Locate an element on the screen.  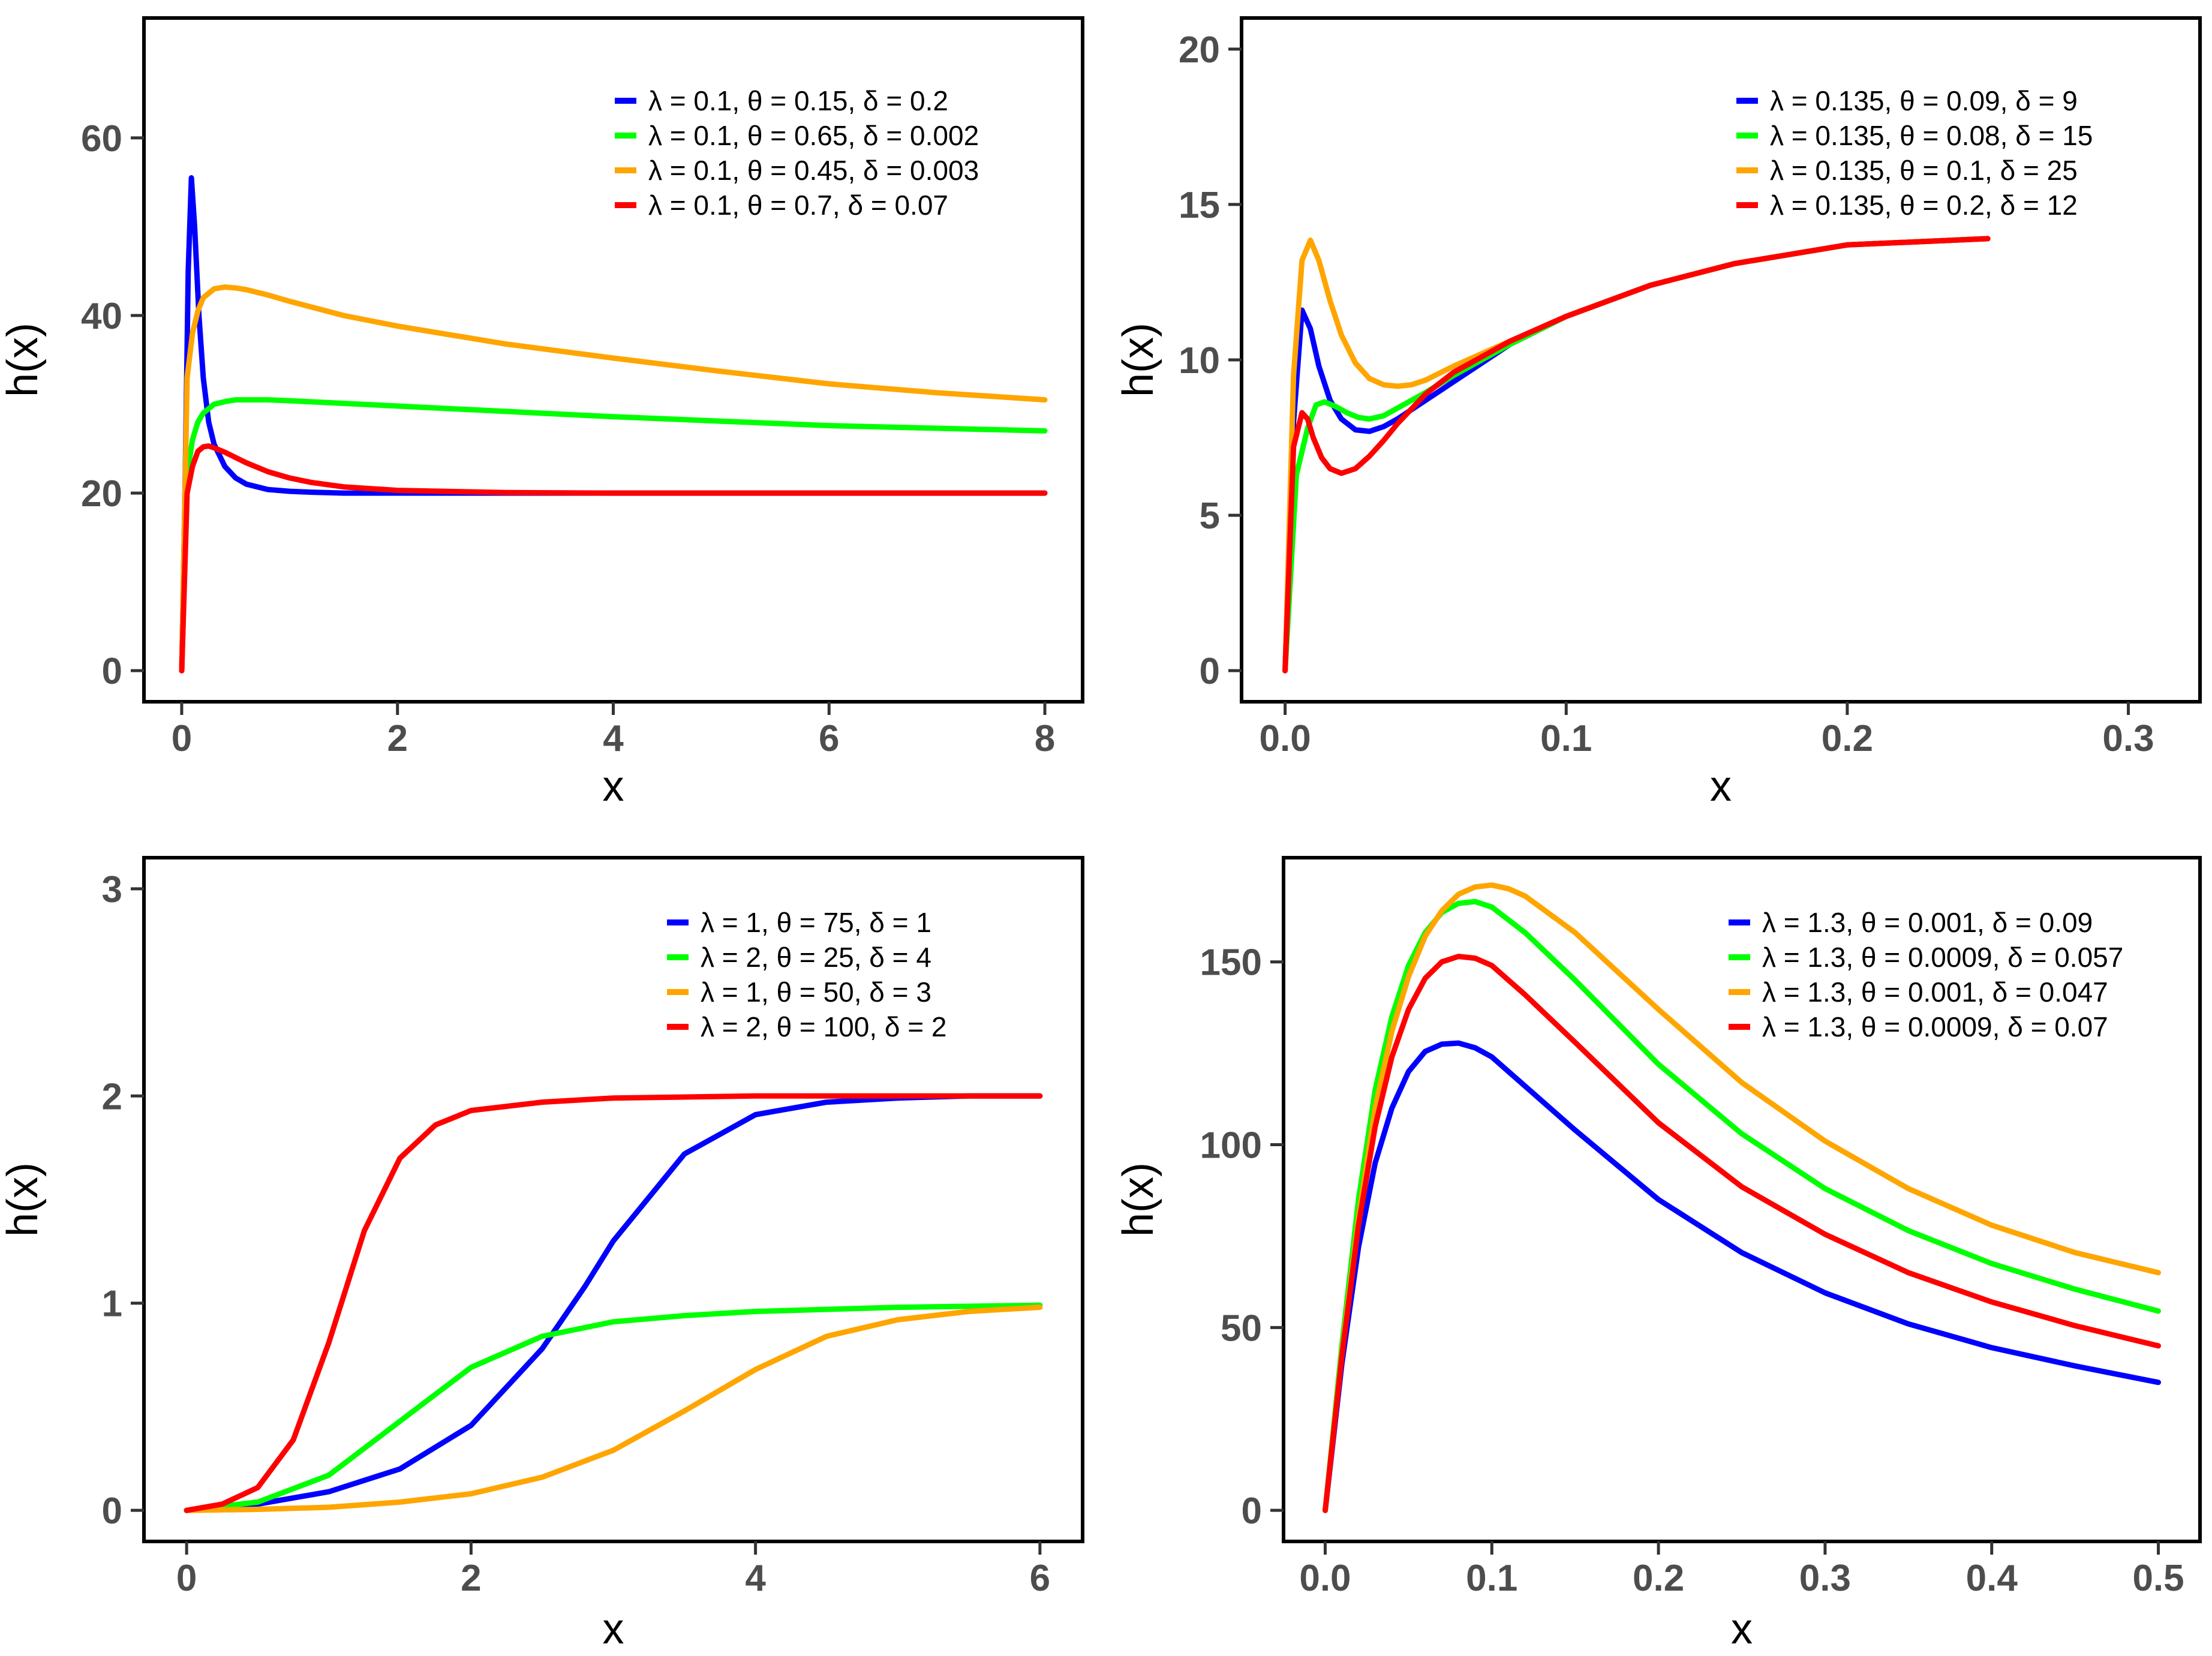
y-tick-label: 40 is located at coordinates (101, 316).